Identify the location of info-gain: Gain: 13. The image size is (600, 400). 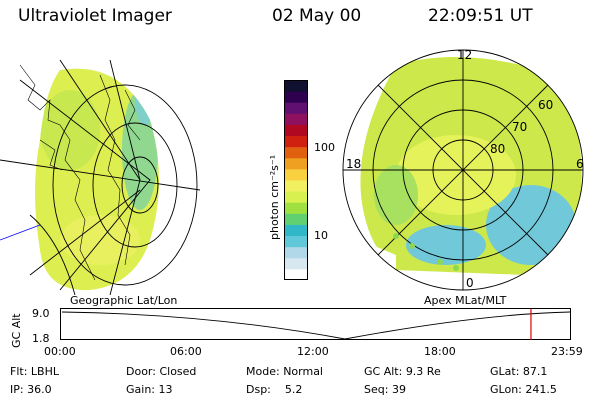
(149, 389).